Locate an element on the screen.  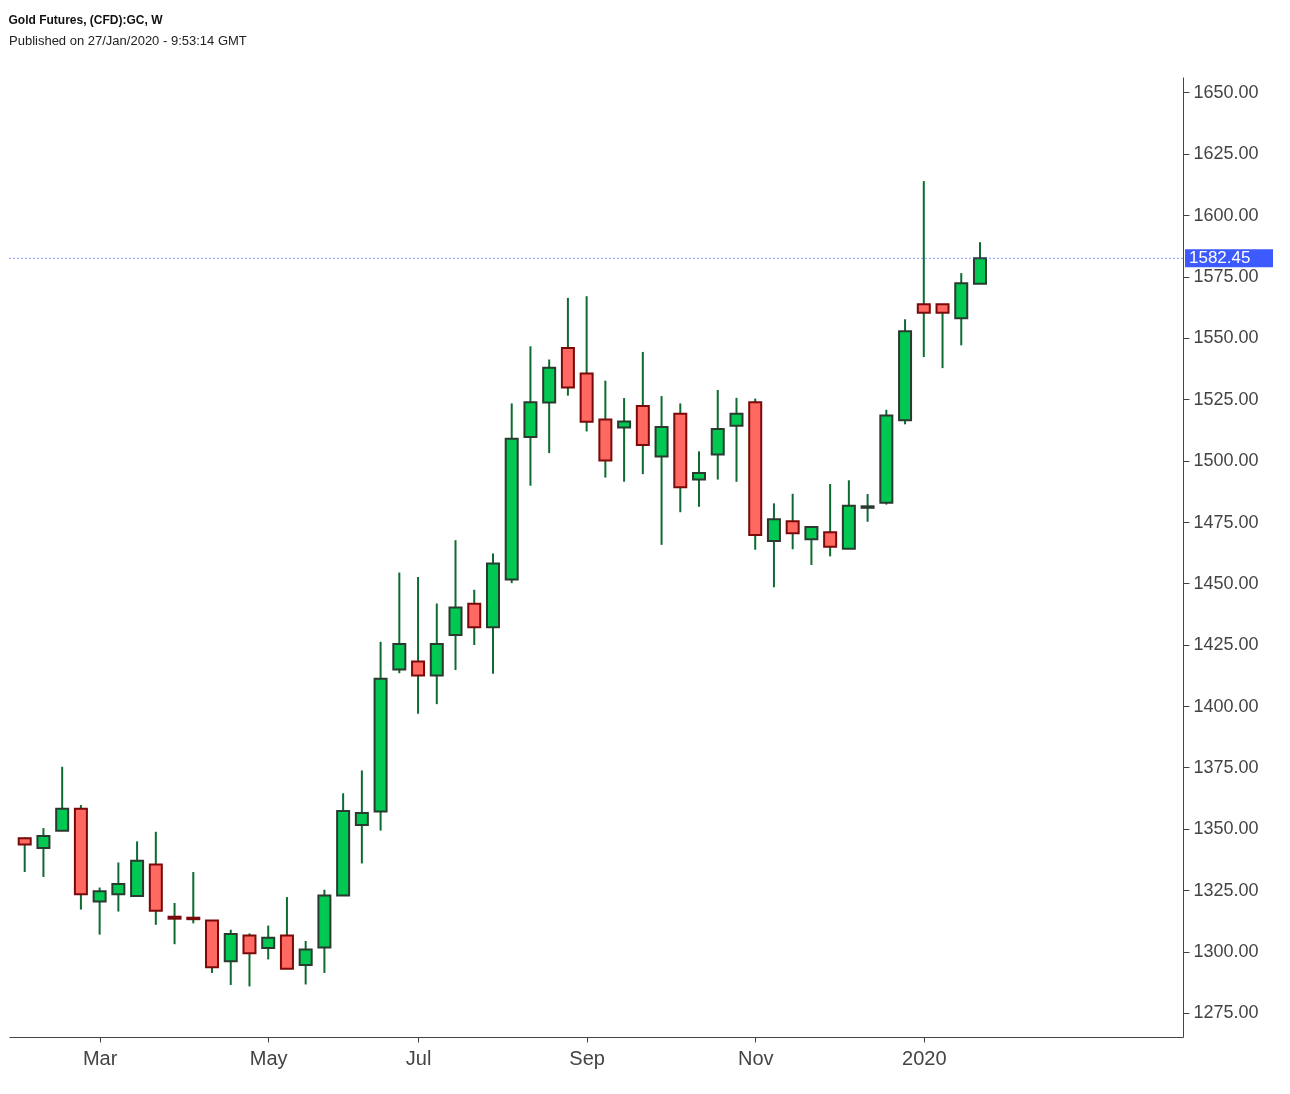
y-tick-label: 1475.00 is located at coordinates (1226, 521).